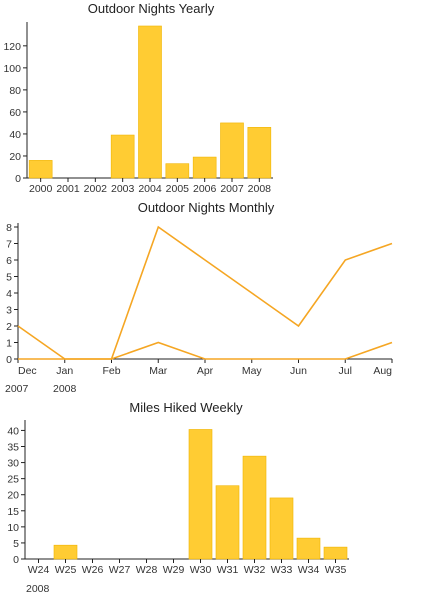  I want to click on year-label: 2007, so click(17, 389).